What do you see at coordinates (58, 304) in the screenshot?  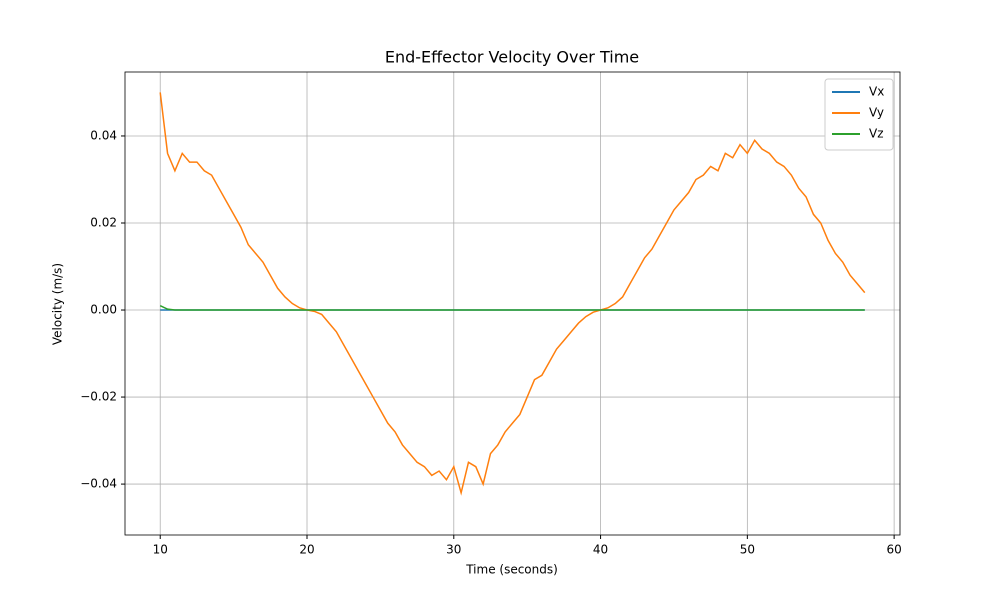 I see `y-axis-label: Velocity (m/s)` at bounding box center [58, 304].